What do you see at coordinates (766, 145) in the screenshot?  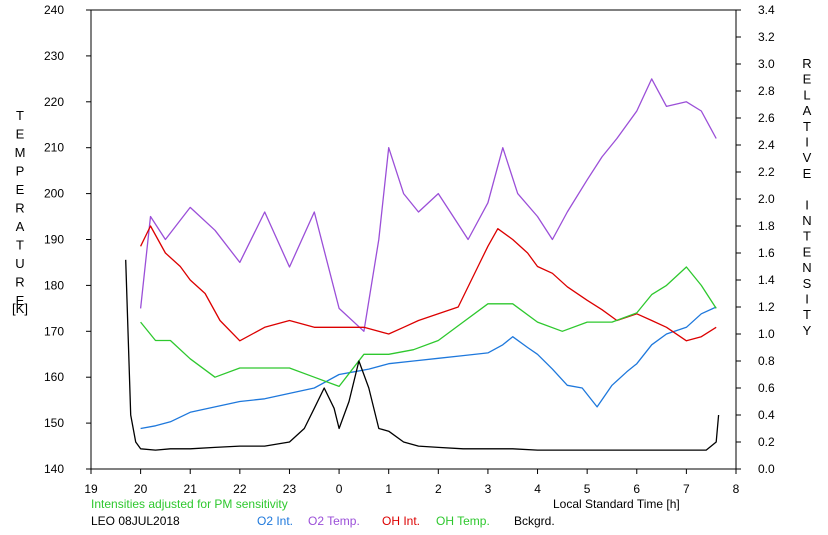 I see `y-right-tick-label: 2.4` at bounding box center [766, 145].